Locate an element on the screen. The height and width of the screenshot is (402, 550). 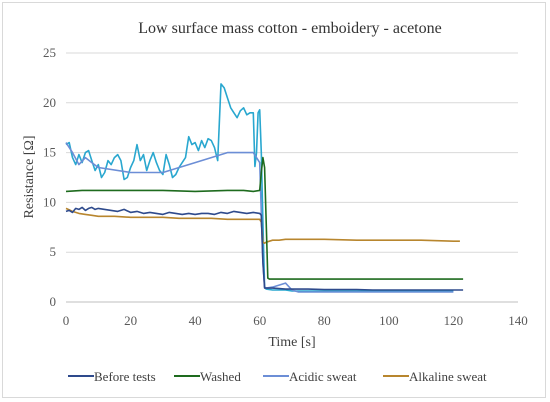
y-tick-label: 25 is located at coordinates (49, 52).